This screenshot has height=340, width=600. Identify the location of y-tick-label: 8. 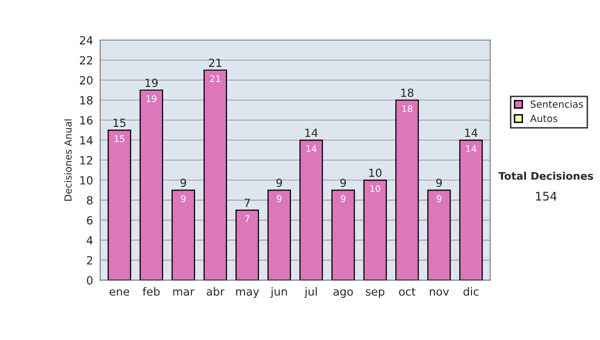
(89, 200).